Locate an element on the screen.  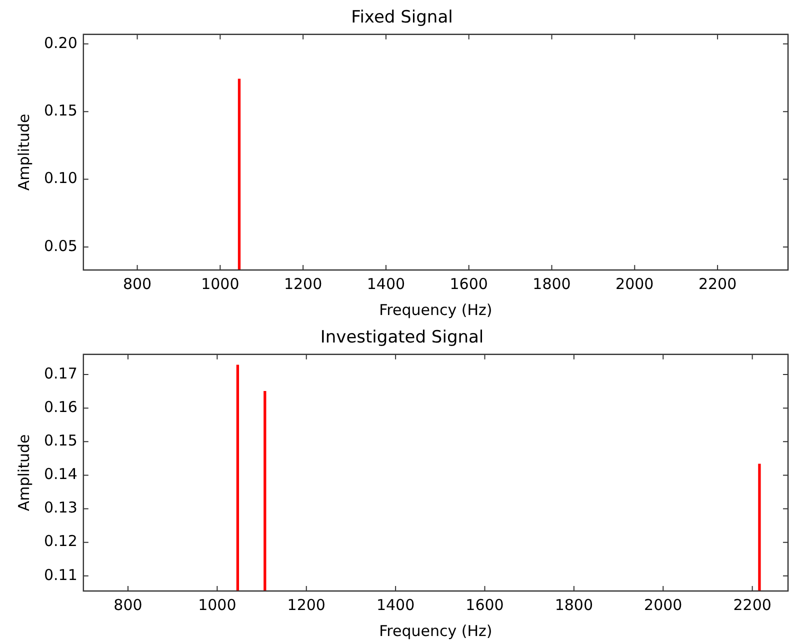
y-tick-label: 0.10 is located at coordinates (61, 178).